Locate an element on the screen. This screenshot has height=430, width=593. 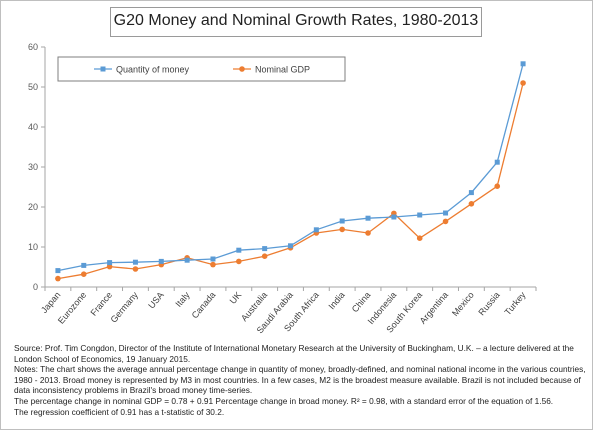
y-tick-label: 30 is located at coordinates (33, 167).